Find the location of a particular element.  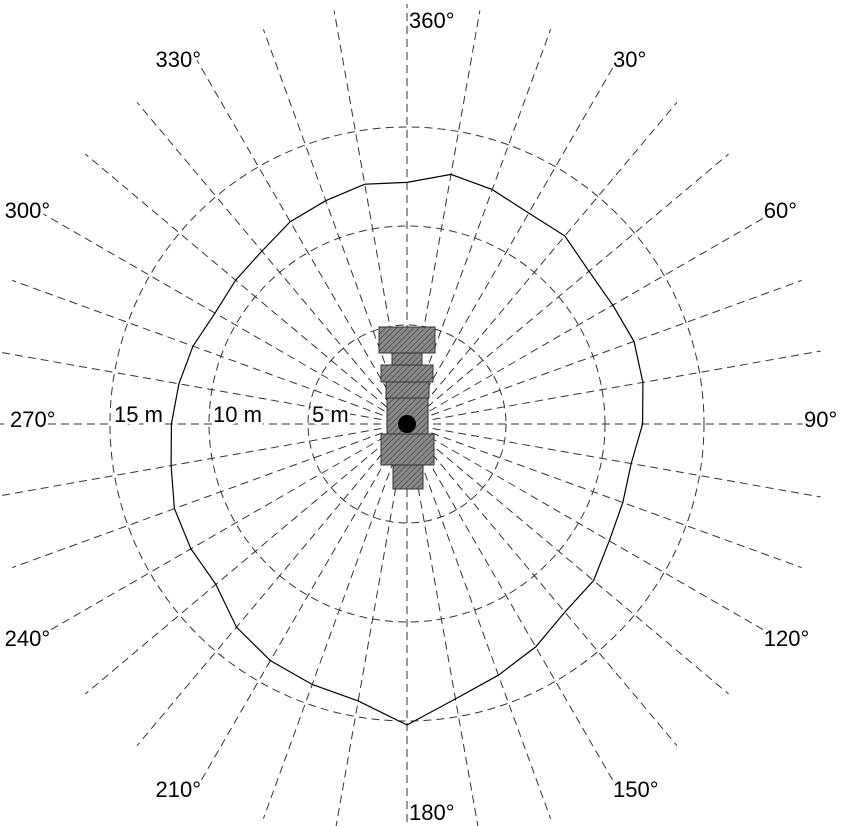

sensor-dot is located at coordinates (407, 424).